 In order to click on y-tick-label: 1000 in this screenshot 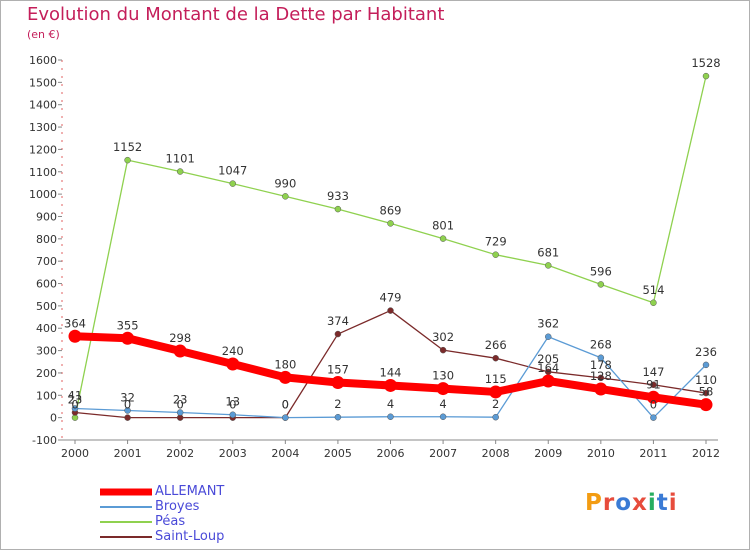, I will do `click(43, 194)`.